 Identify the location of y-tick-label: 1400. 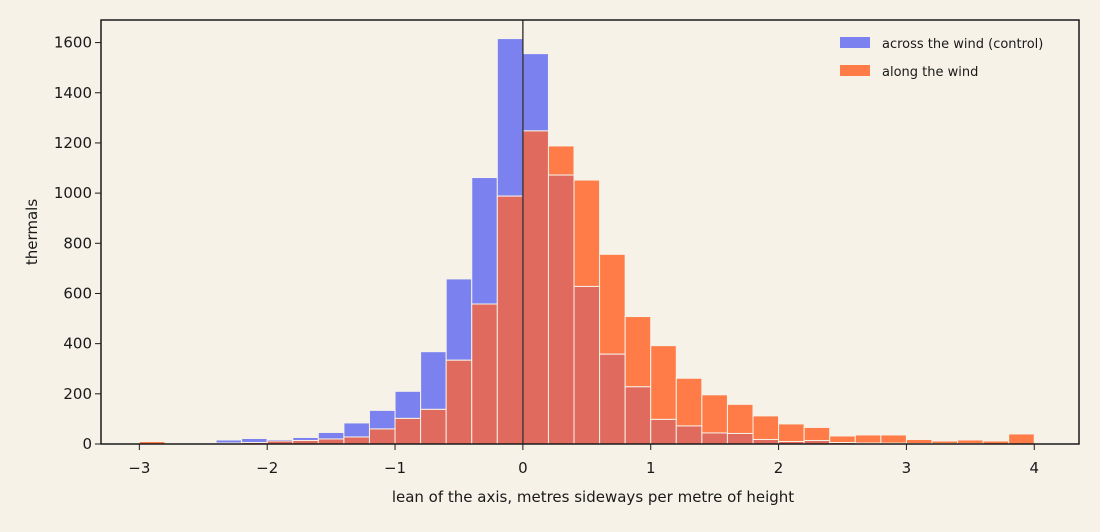
(73, 93).